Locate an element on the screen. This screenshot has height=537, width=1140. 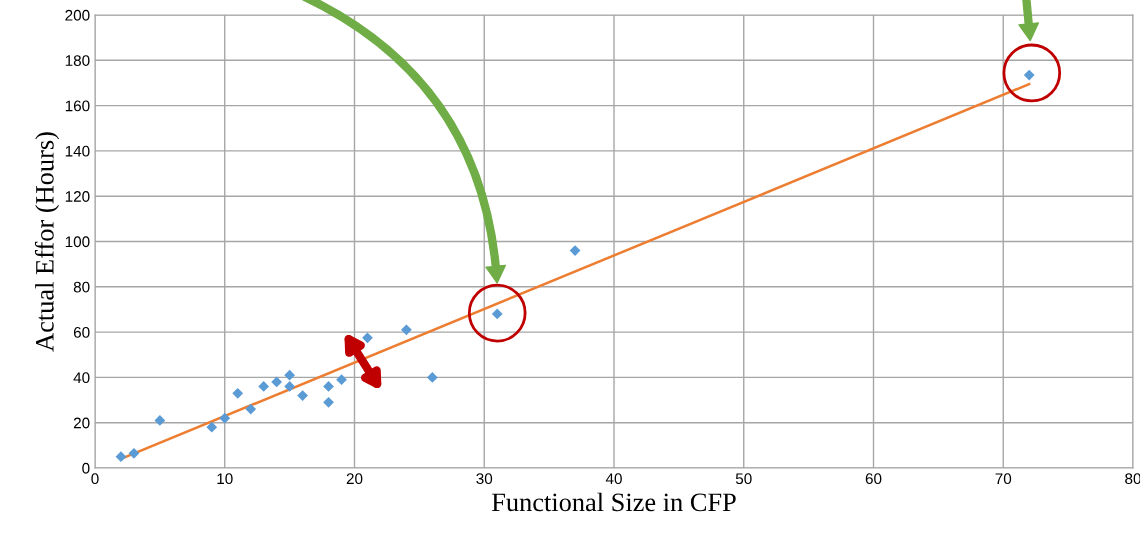
x-tick-label: 30 is located at coordinates (484, 479).